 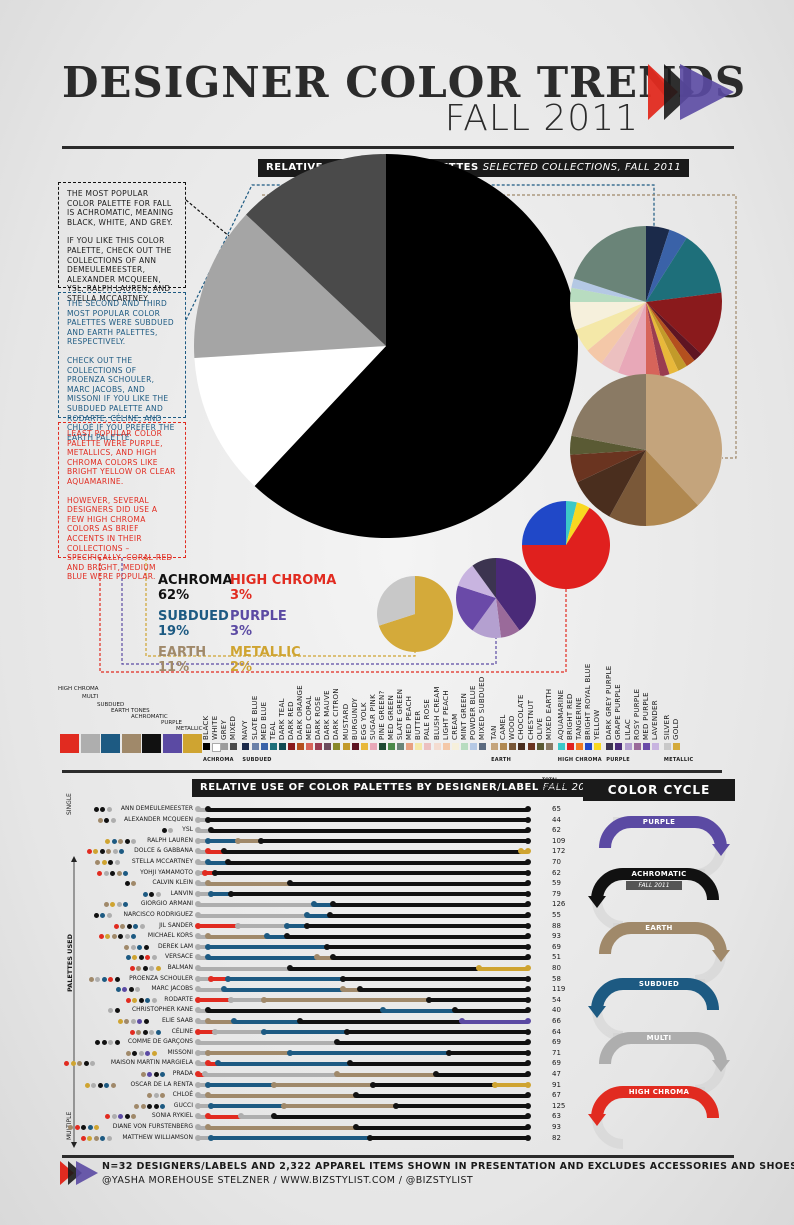 I want to click on connector-metallic, so click(x=280, y=607).